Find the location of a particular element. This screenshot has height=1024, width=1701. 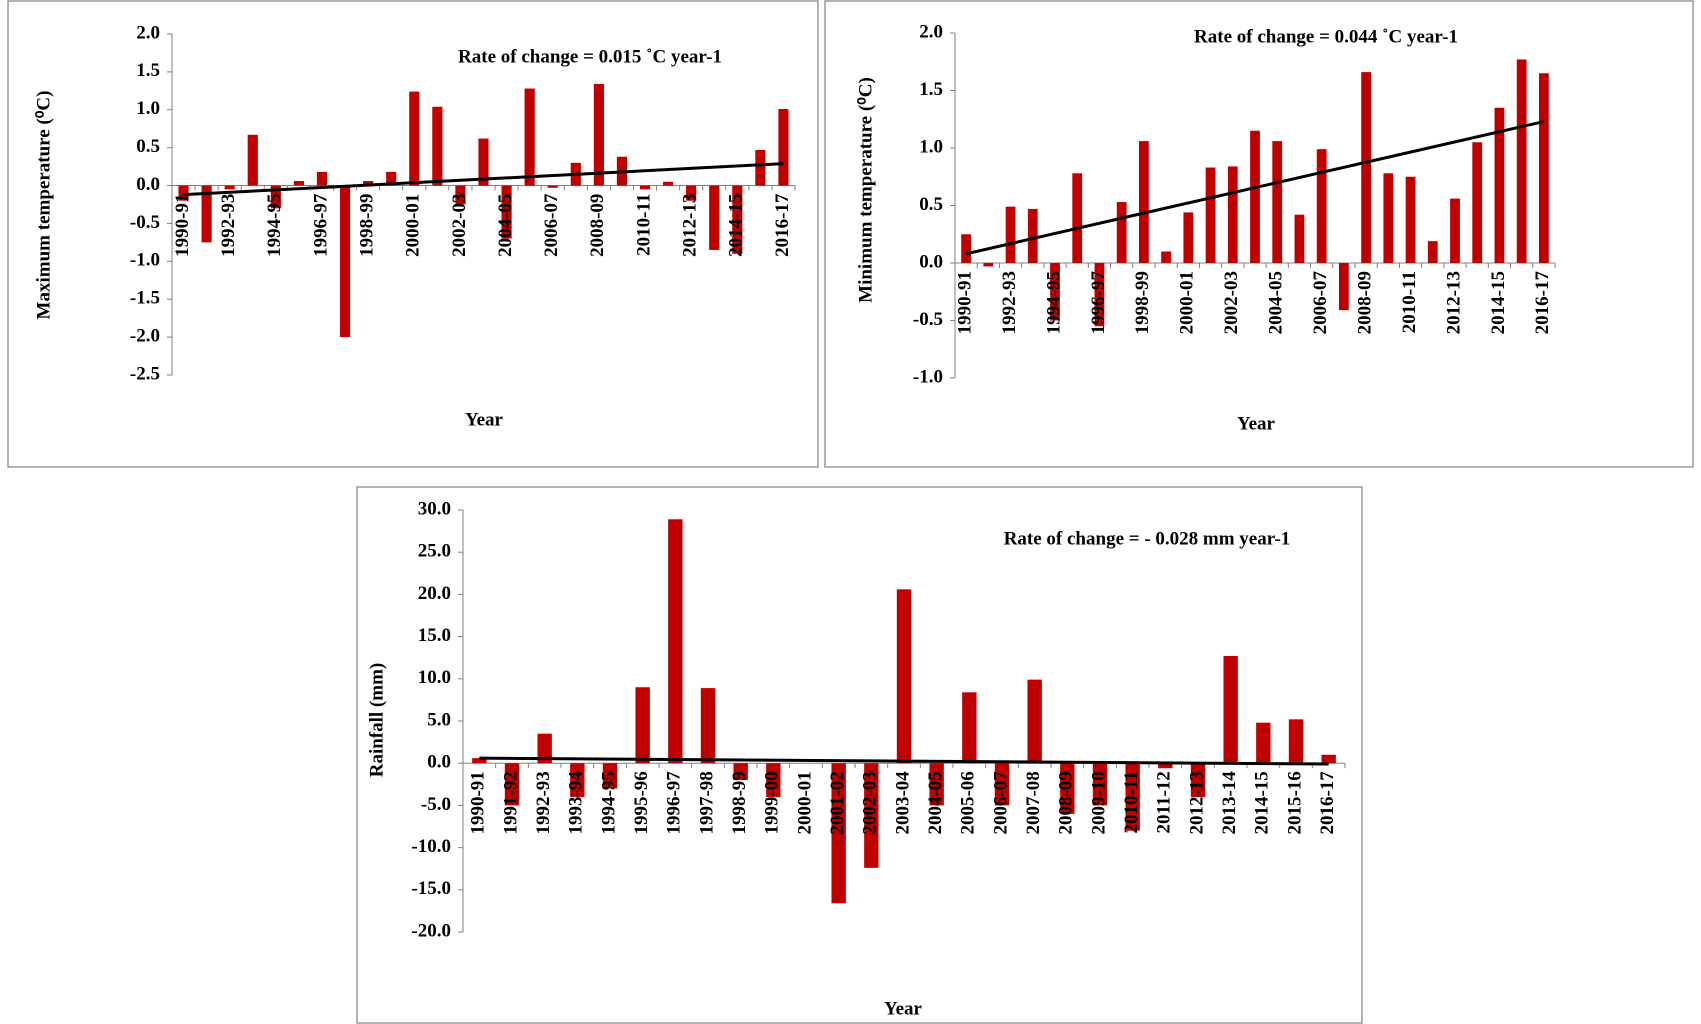

y-tick-label: 30.0 is located at coordinates (434, 508).